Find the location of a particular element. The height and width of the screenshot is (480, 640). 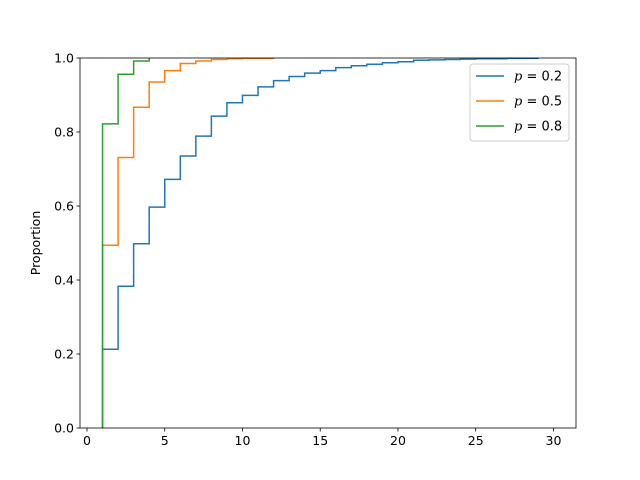

legend-label-value: = 0.8 is located at coordinates (542, 127).